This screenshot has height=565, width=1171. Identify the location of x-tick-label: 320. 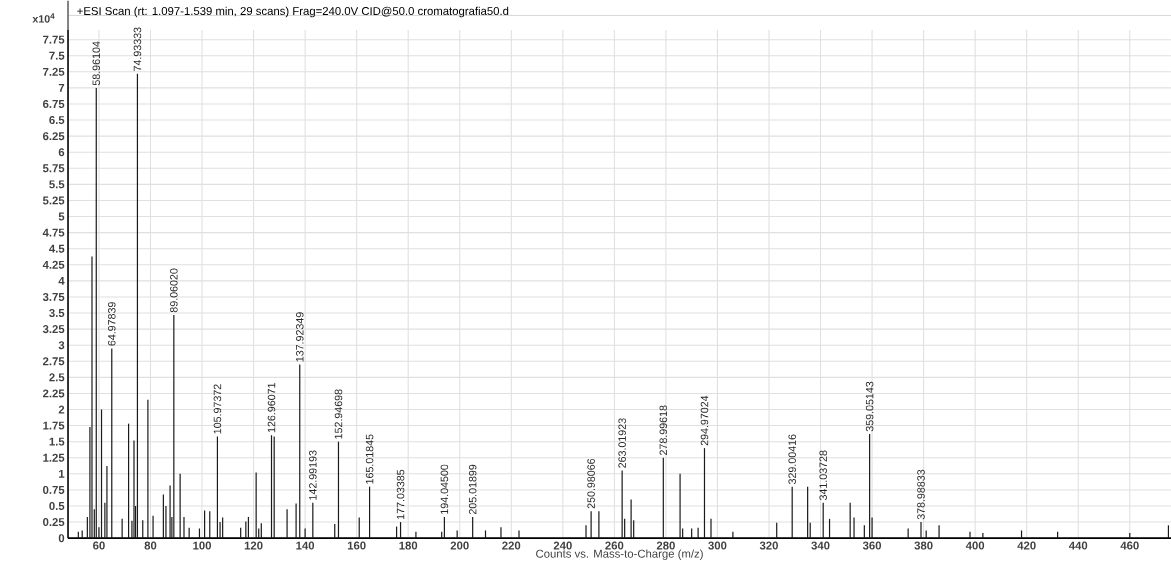
(768, 545).